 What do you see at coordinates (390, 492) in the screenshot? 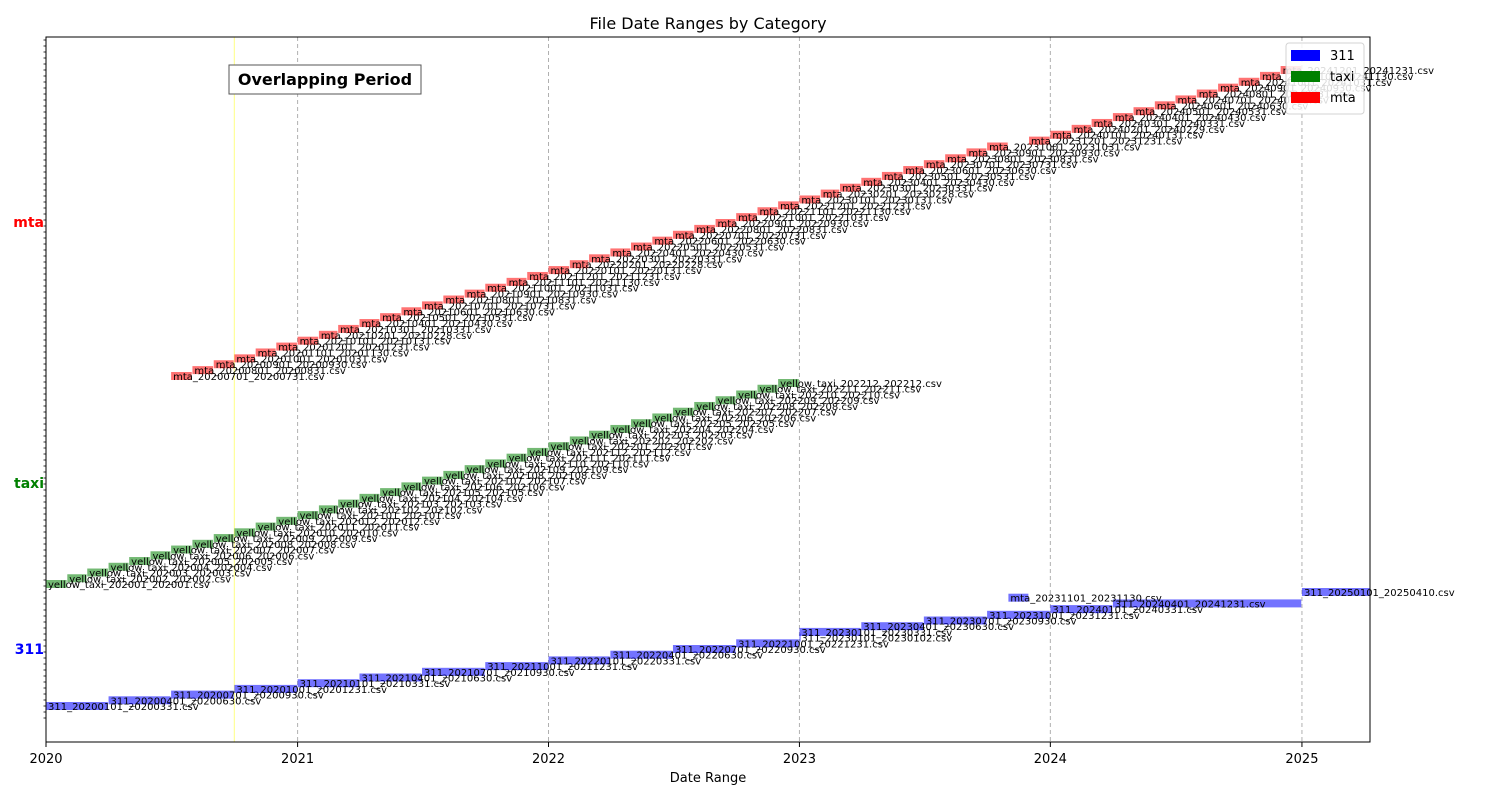
I see `bar-yellow-taxi-202105-202105-csv` at bounding box center [390, 492].